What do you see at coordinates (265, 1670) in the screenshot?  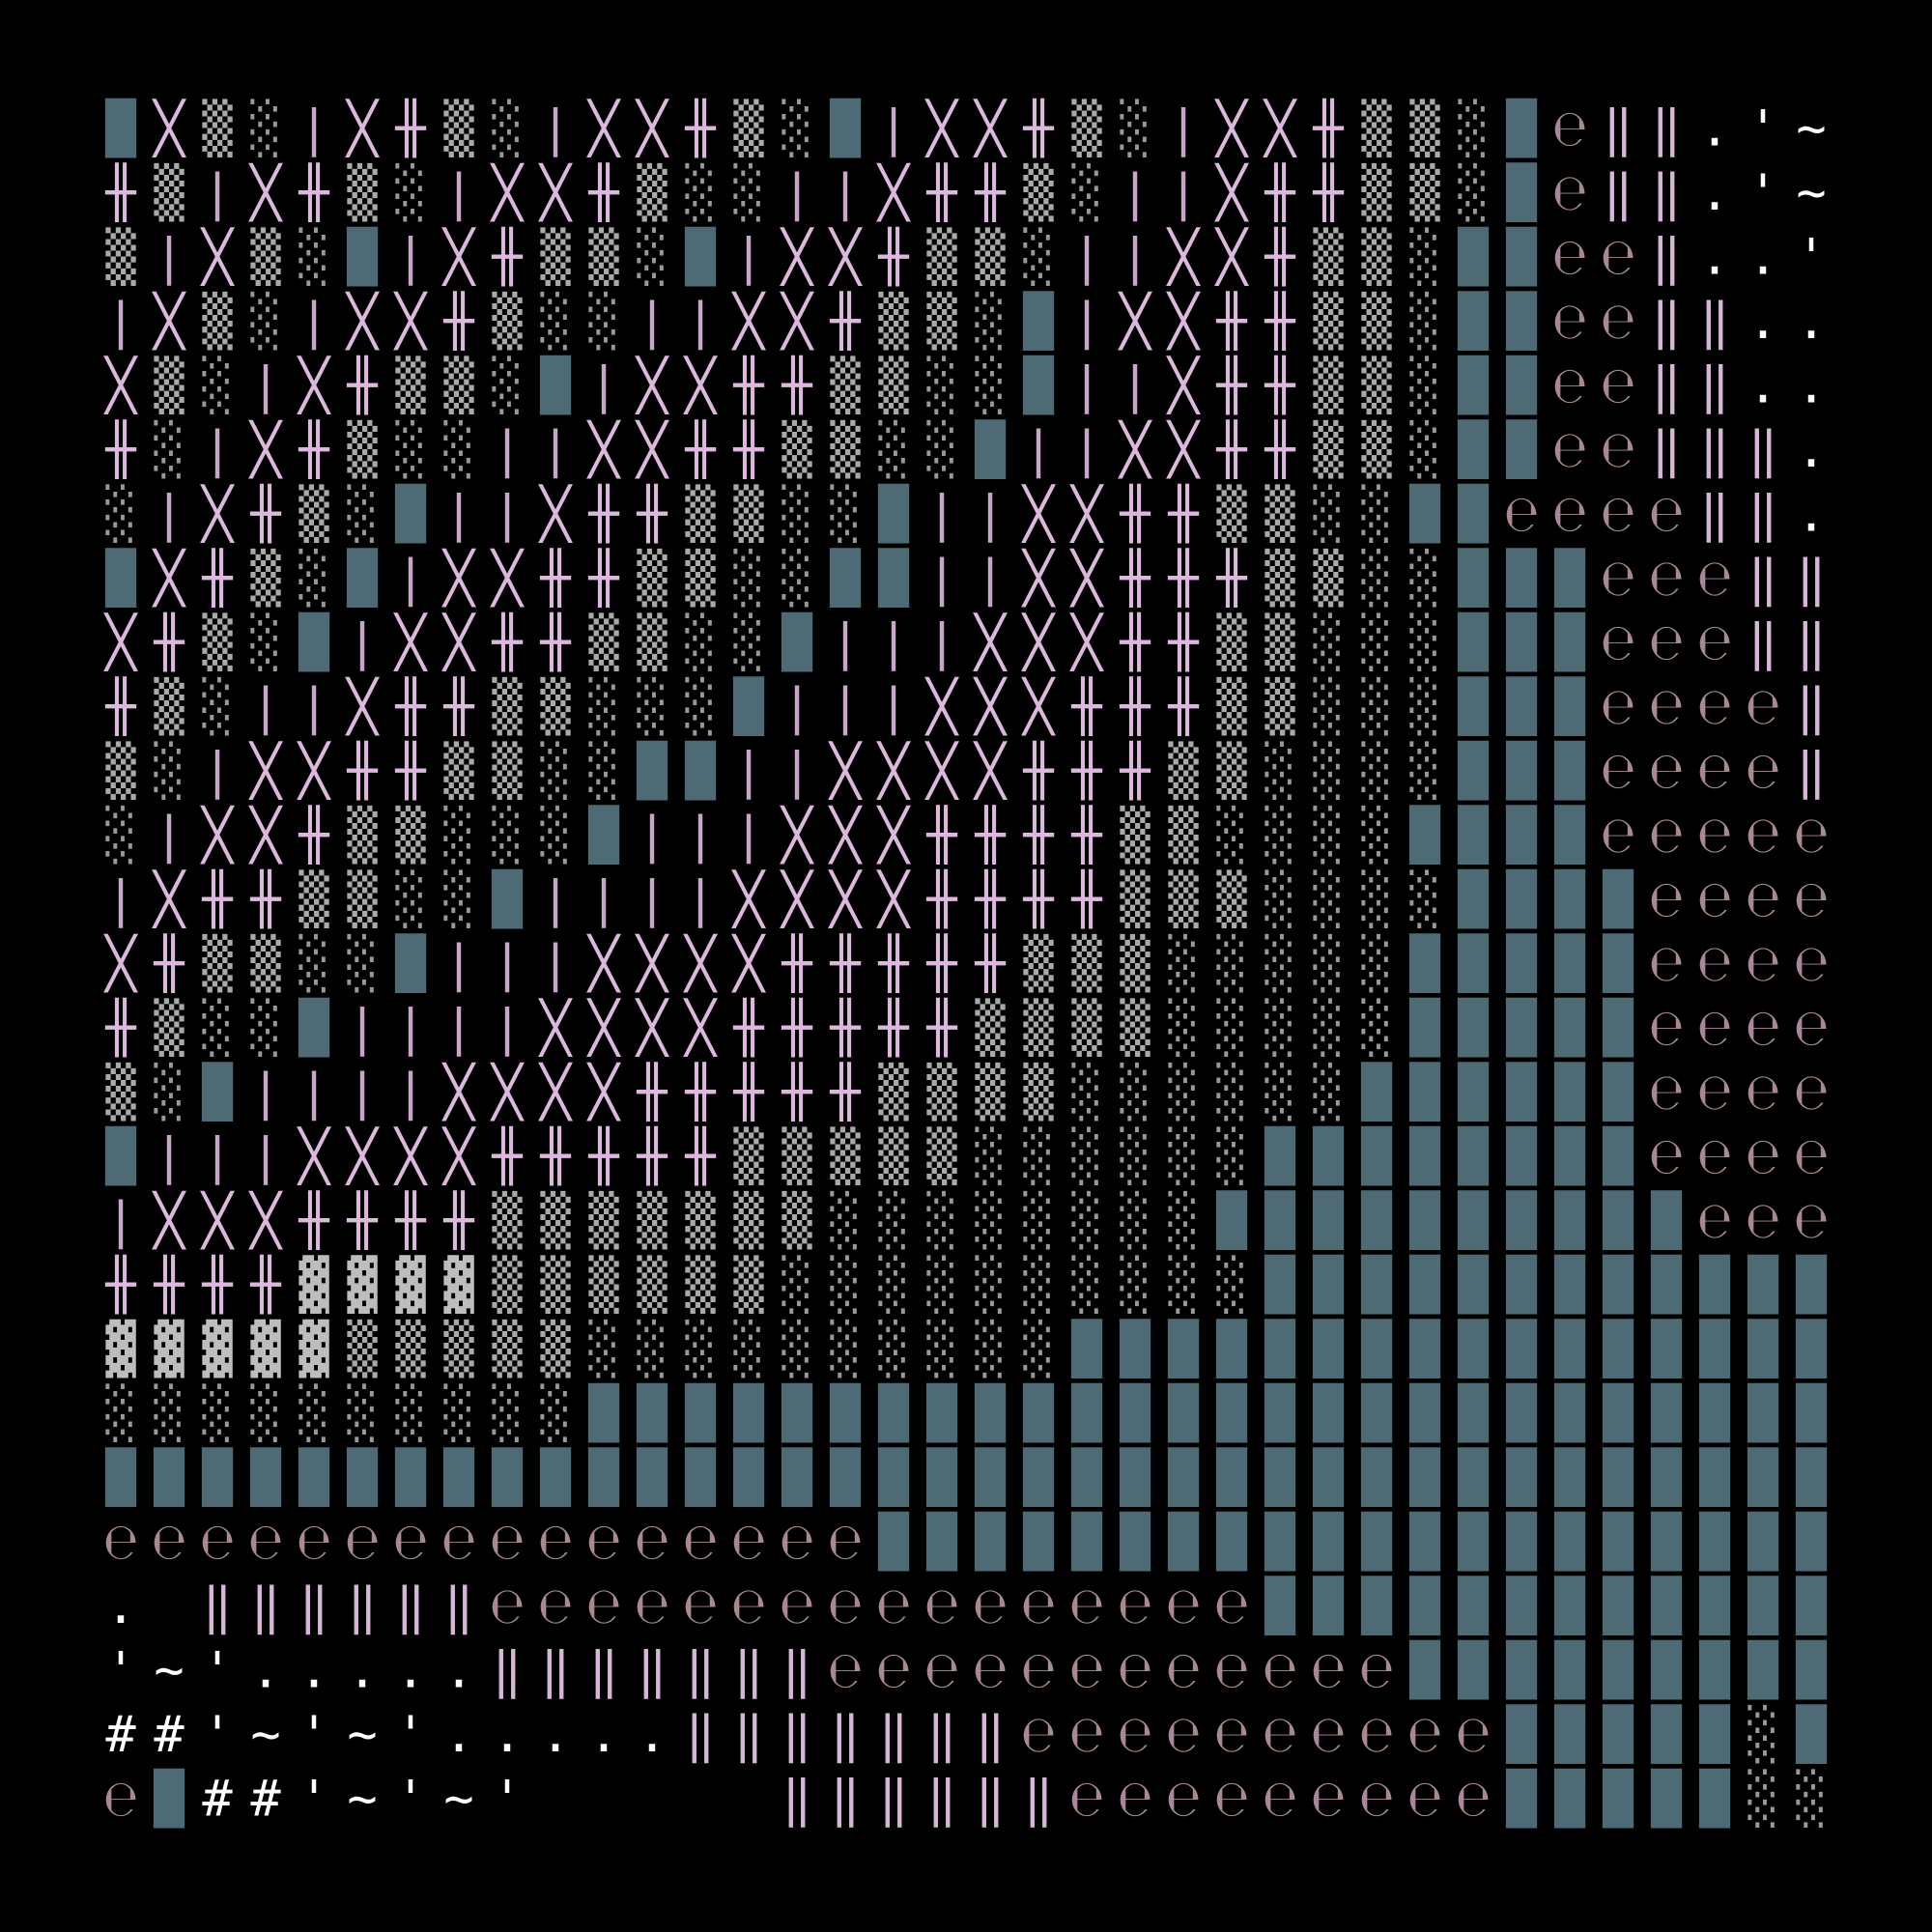 I see `glyph: .` at bounding box center [265, 1670].